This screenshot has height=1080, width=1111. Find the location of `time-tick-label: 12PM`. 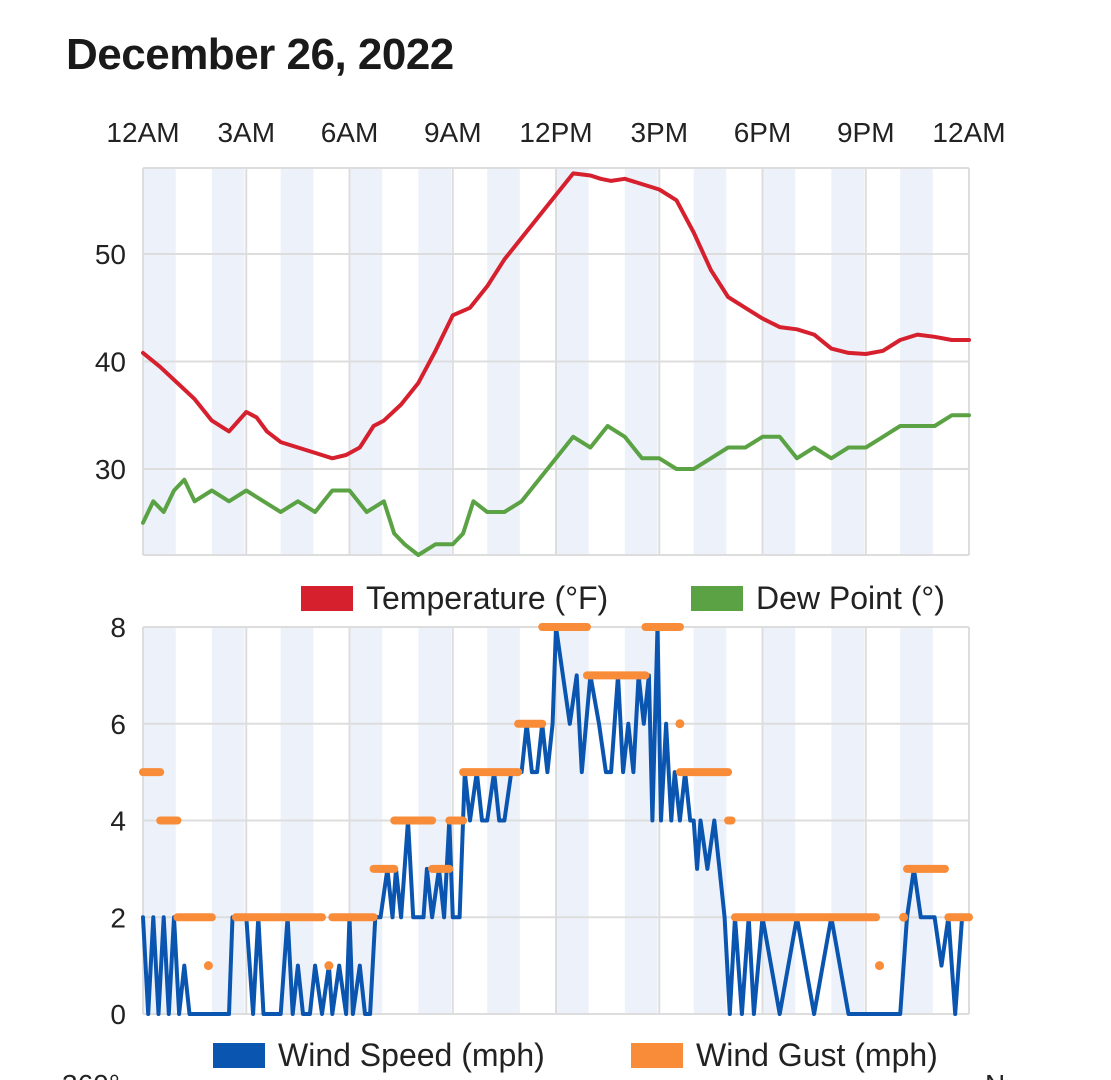

time-tick-label: 12PM is located at coordinates (555, 132).